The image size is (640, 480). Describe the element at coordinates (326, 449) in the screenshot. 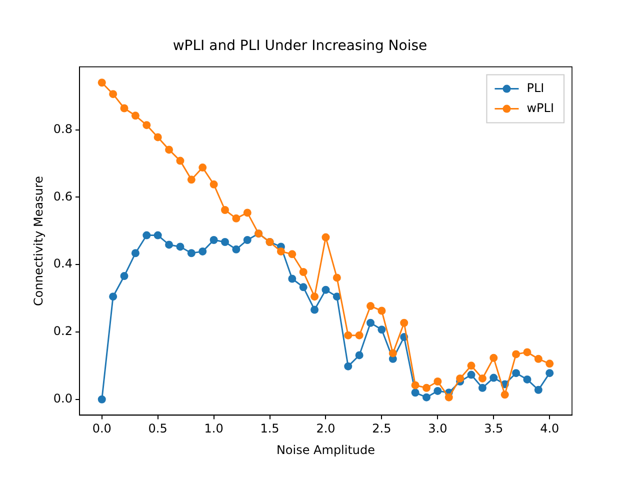

I see `x-axis-title: Noise Amplitude` at that location.